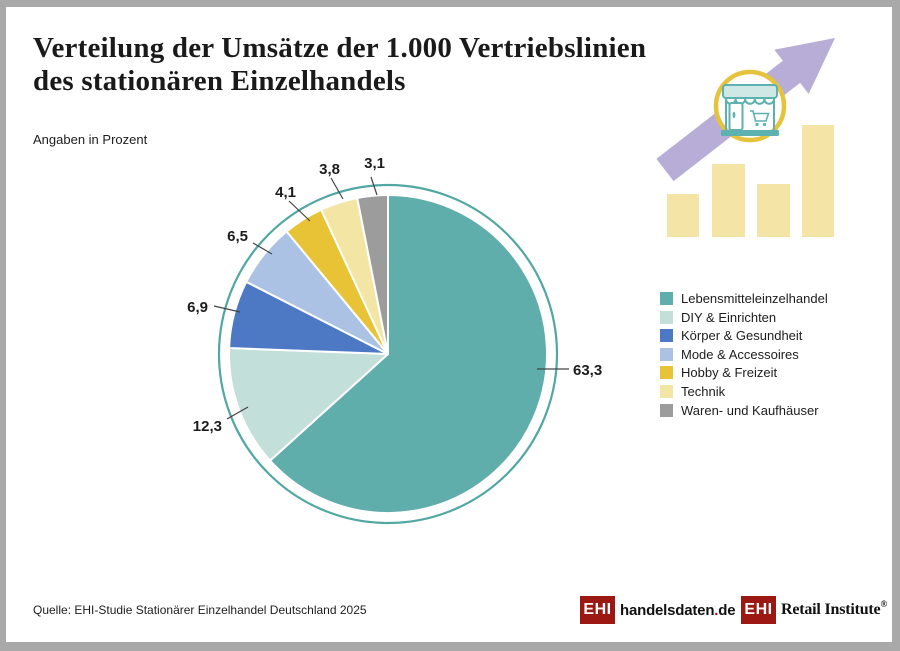  What do you see at coordinates (308, 404) in the screenshot?
I see `pie-slice-diy-einrichten` at bounding box center [308, 404].